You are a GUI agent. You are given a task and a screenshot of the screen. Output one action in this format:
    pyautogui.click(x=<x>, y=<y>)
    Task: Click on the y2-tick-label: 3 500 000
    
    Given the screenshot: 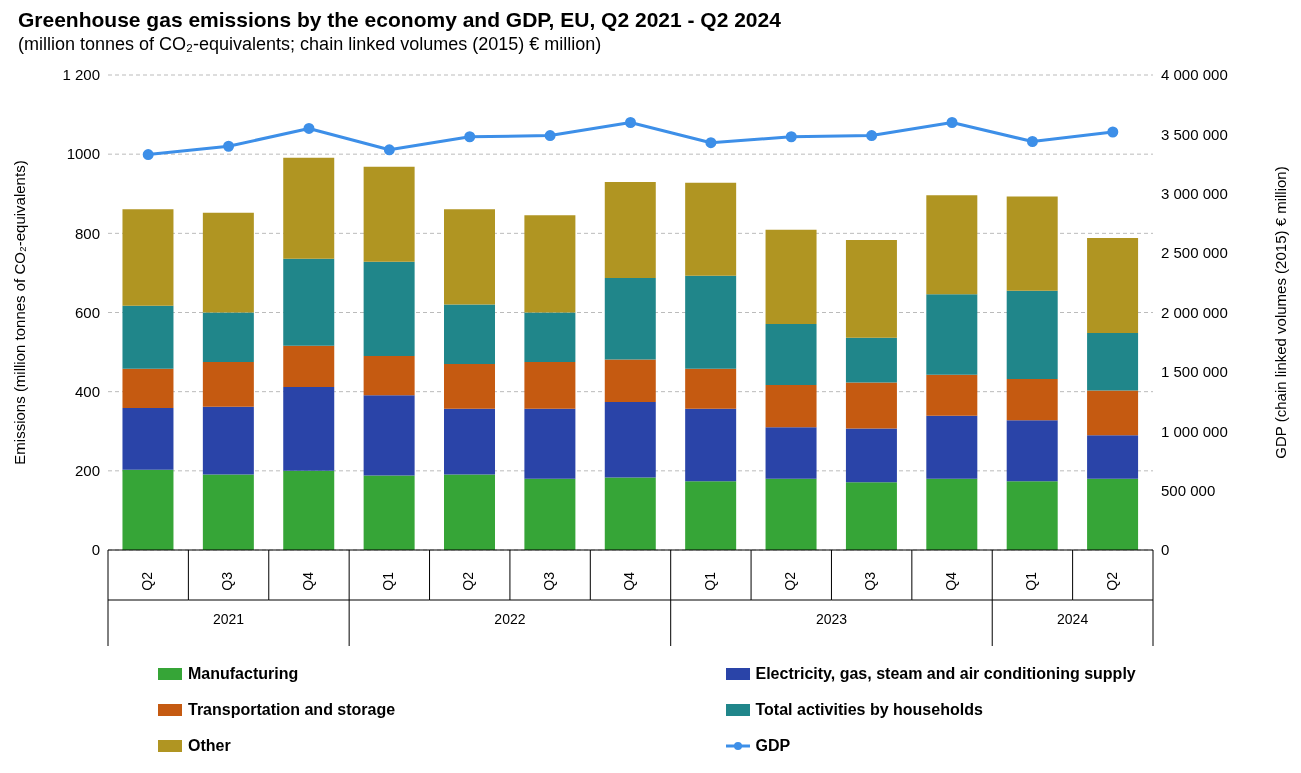 What is the action you would take?
    pyautogui.click(x=1194, y=134)
    